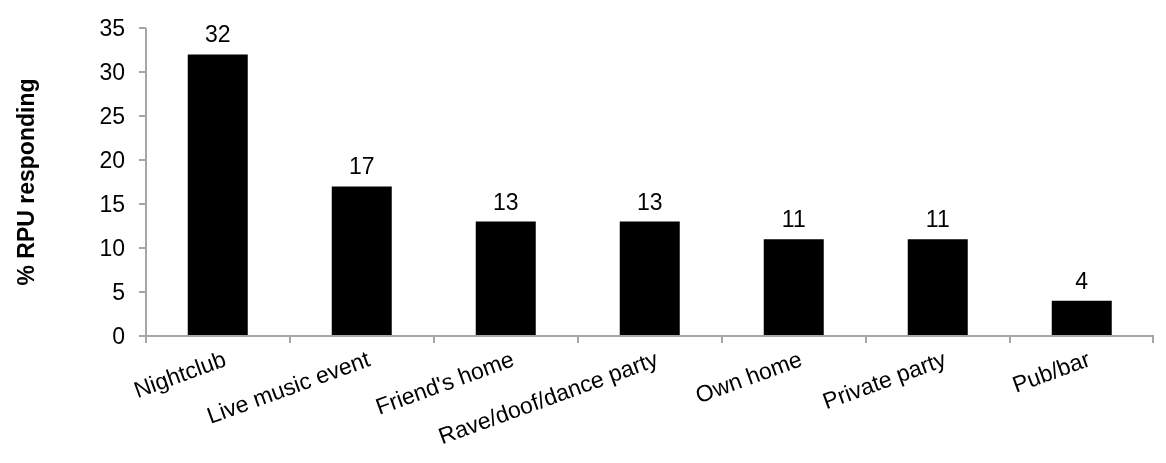  What do you see at coordinates (361, 166) in the screenshot?
I see `data-label: 17` at bounding box center [361, 166].